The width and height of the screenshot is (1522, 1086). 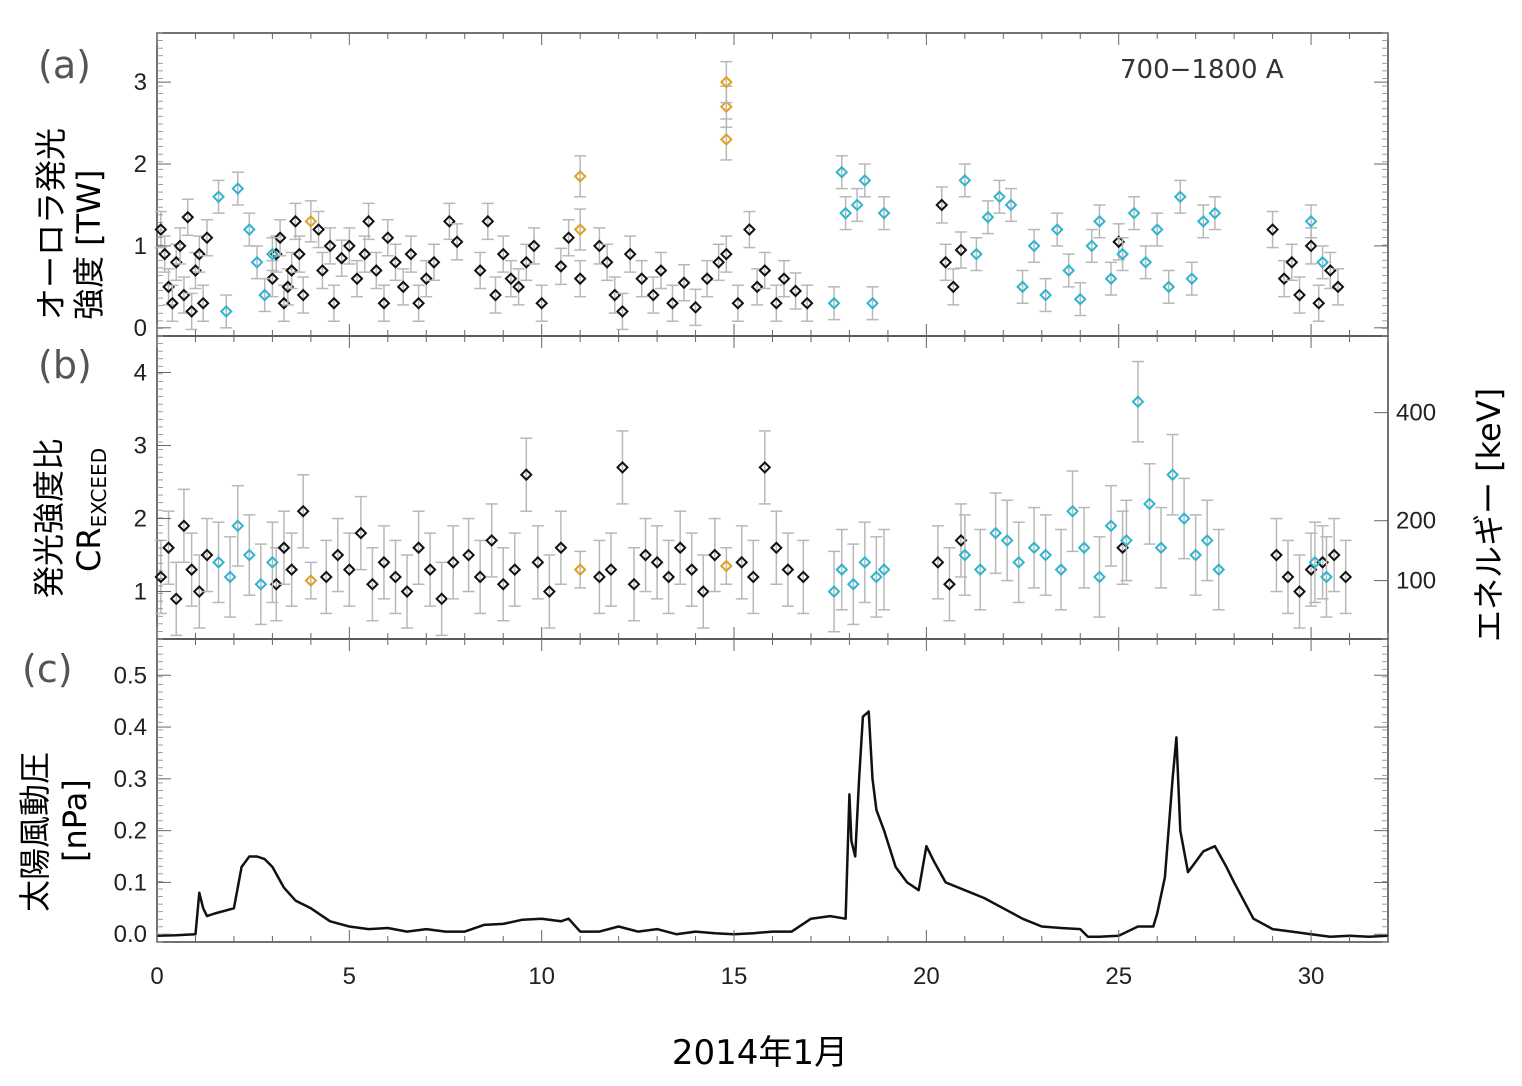 What do you see at coordinates (1489, 515) in the screenshot?
I see `panel-b-right-label: エネルギー [keV]` at bounding box center [1489, 515].